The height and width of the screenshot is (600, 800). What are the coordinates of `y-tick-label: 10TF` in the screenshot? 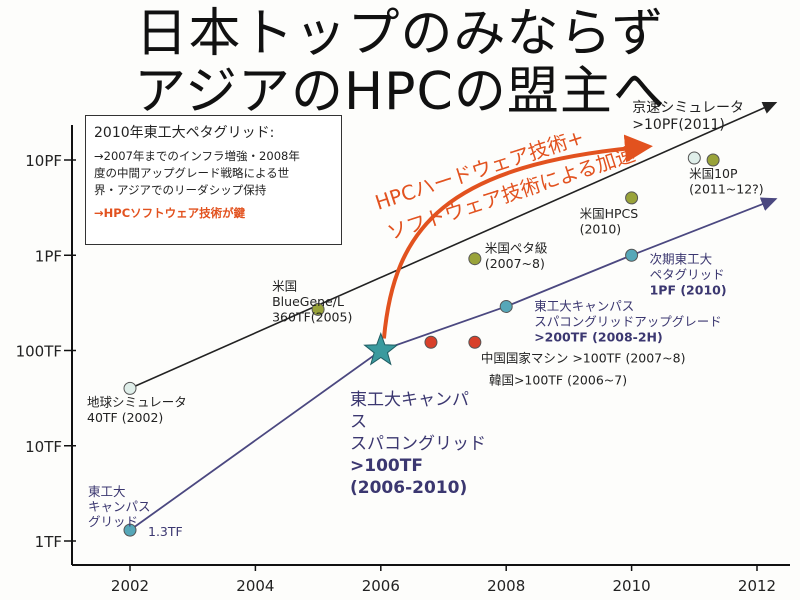 It's located at (43, 447).